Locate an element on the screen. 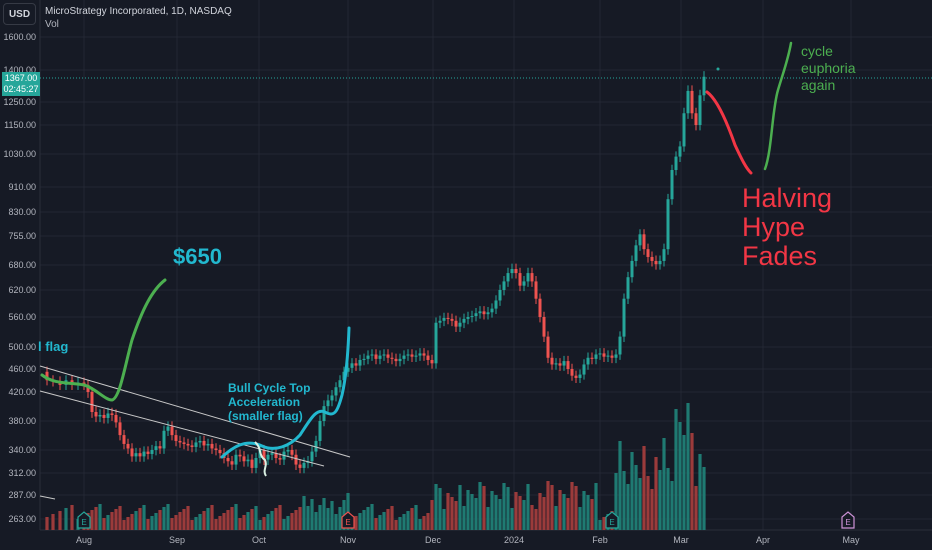 This screenshot has width=932, height=550. time-axis-label: Nov is located at coordinates (348, 540).